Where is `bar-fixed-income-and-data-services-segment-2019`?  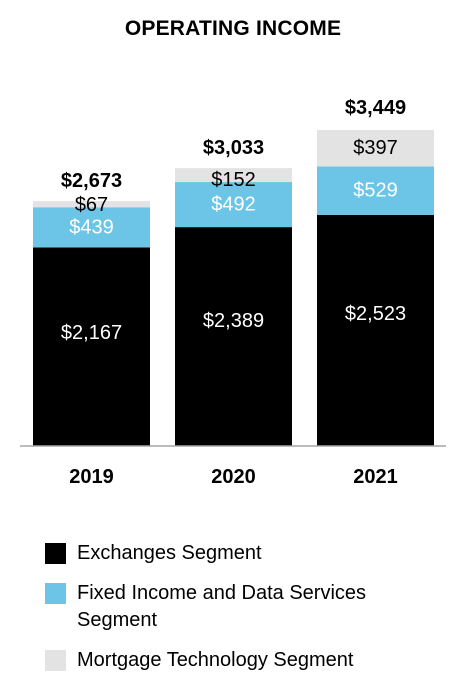 bar-fixed-income-and-data-services-segment-2019 is located at coordinates (91, 227).